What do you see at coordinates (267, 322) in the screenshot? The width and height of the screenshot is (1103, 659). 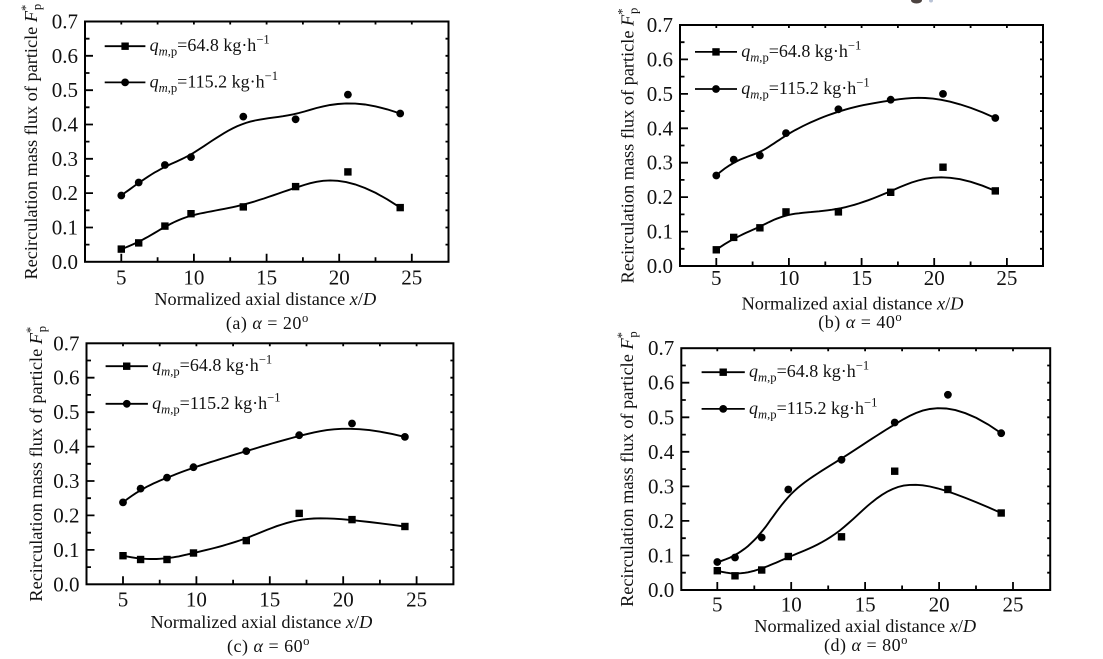 I see `svg-text: (a) α = 20o` at bounding box center [267, 322].